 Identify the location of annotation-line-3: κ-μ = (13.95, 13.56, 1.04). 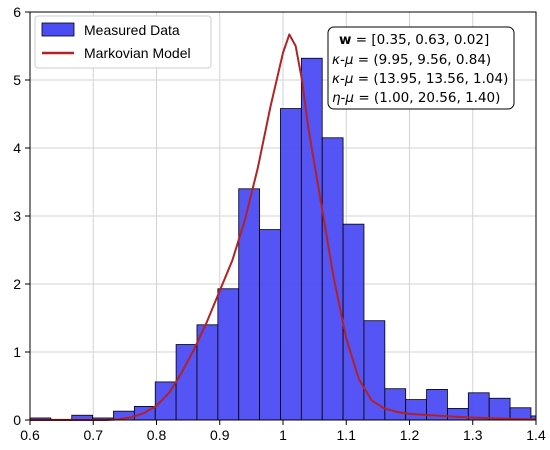
(420, 79).